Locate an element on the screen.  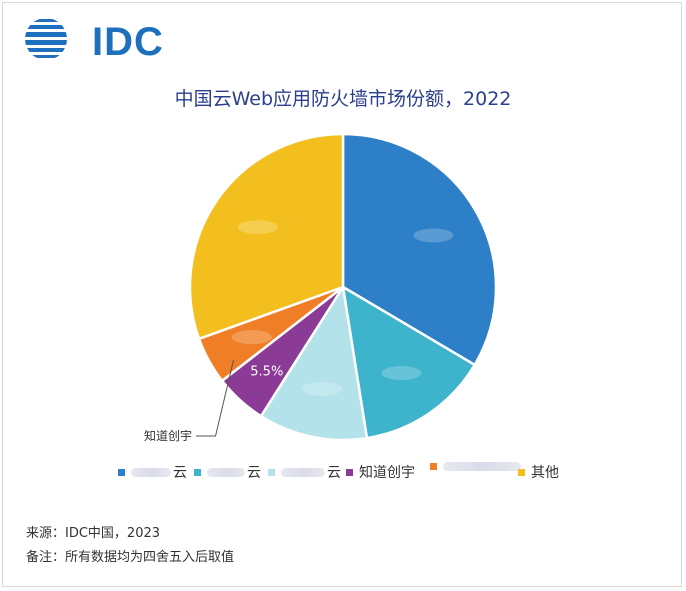
legend-label: 知道创宇 is located at coordinates (387, 473).